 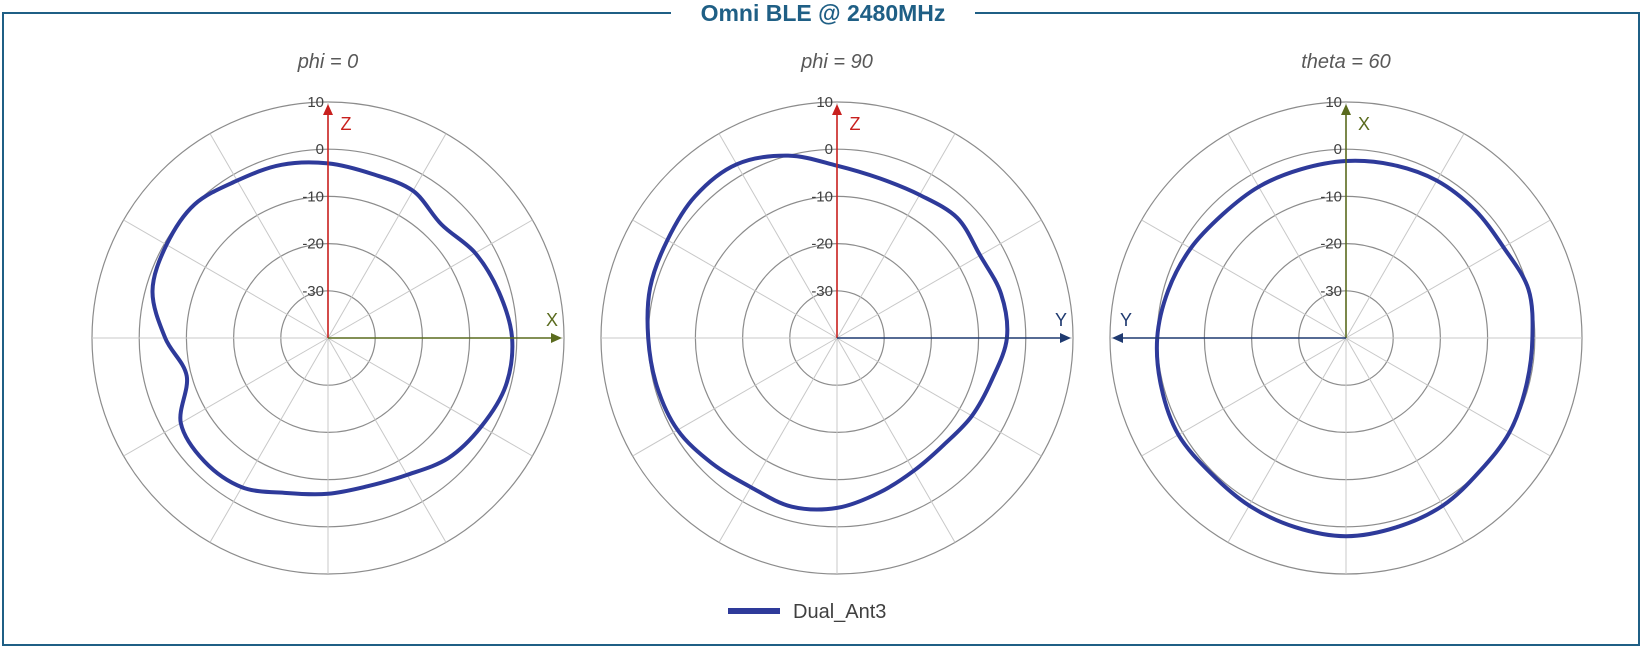 I want to click on chart-subtitle: phi = 90, so click(x=836, y=62).